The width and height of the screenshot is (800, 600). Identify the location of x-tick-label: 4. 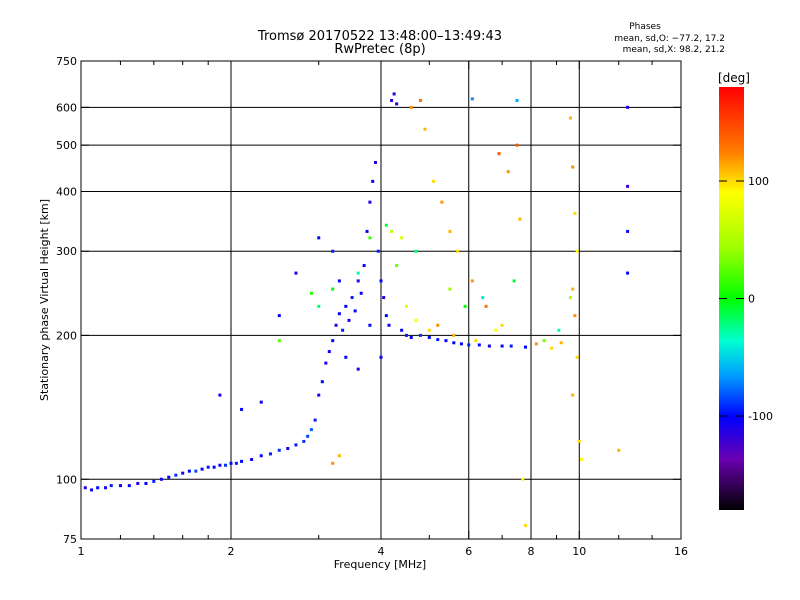
(381, 551).